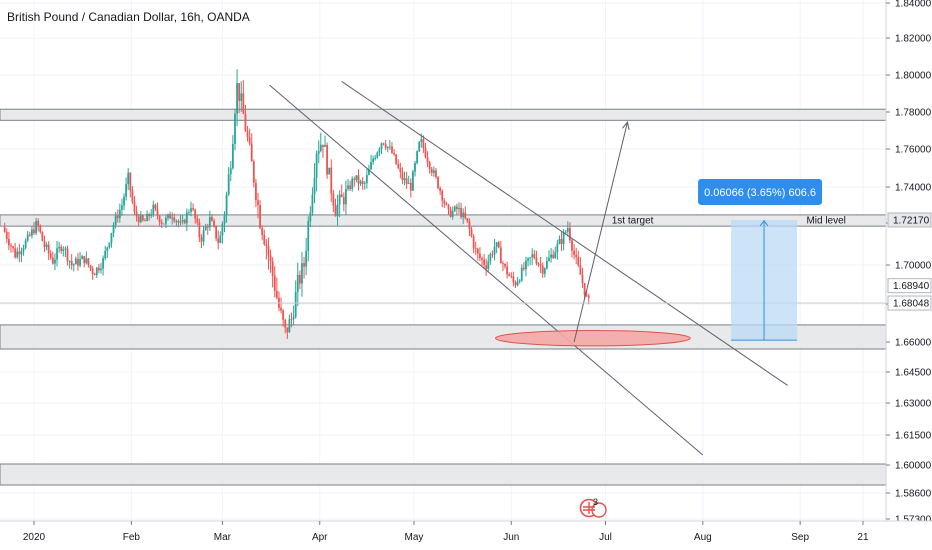 The height and width of the screenshot is (550, 932). What do you see at coordinates (633, 220) in the screenshot?
I see `annotation-label: 1st target` at bounding box center [633, 220].